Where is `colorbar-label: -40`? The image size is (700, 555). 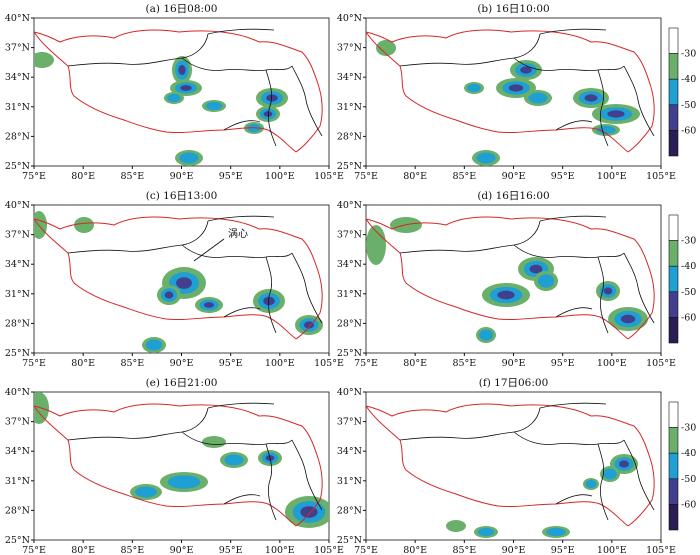
colorbar-label: -40 is located at coordinates (688, 453).